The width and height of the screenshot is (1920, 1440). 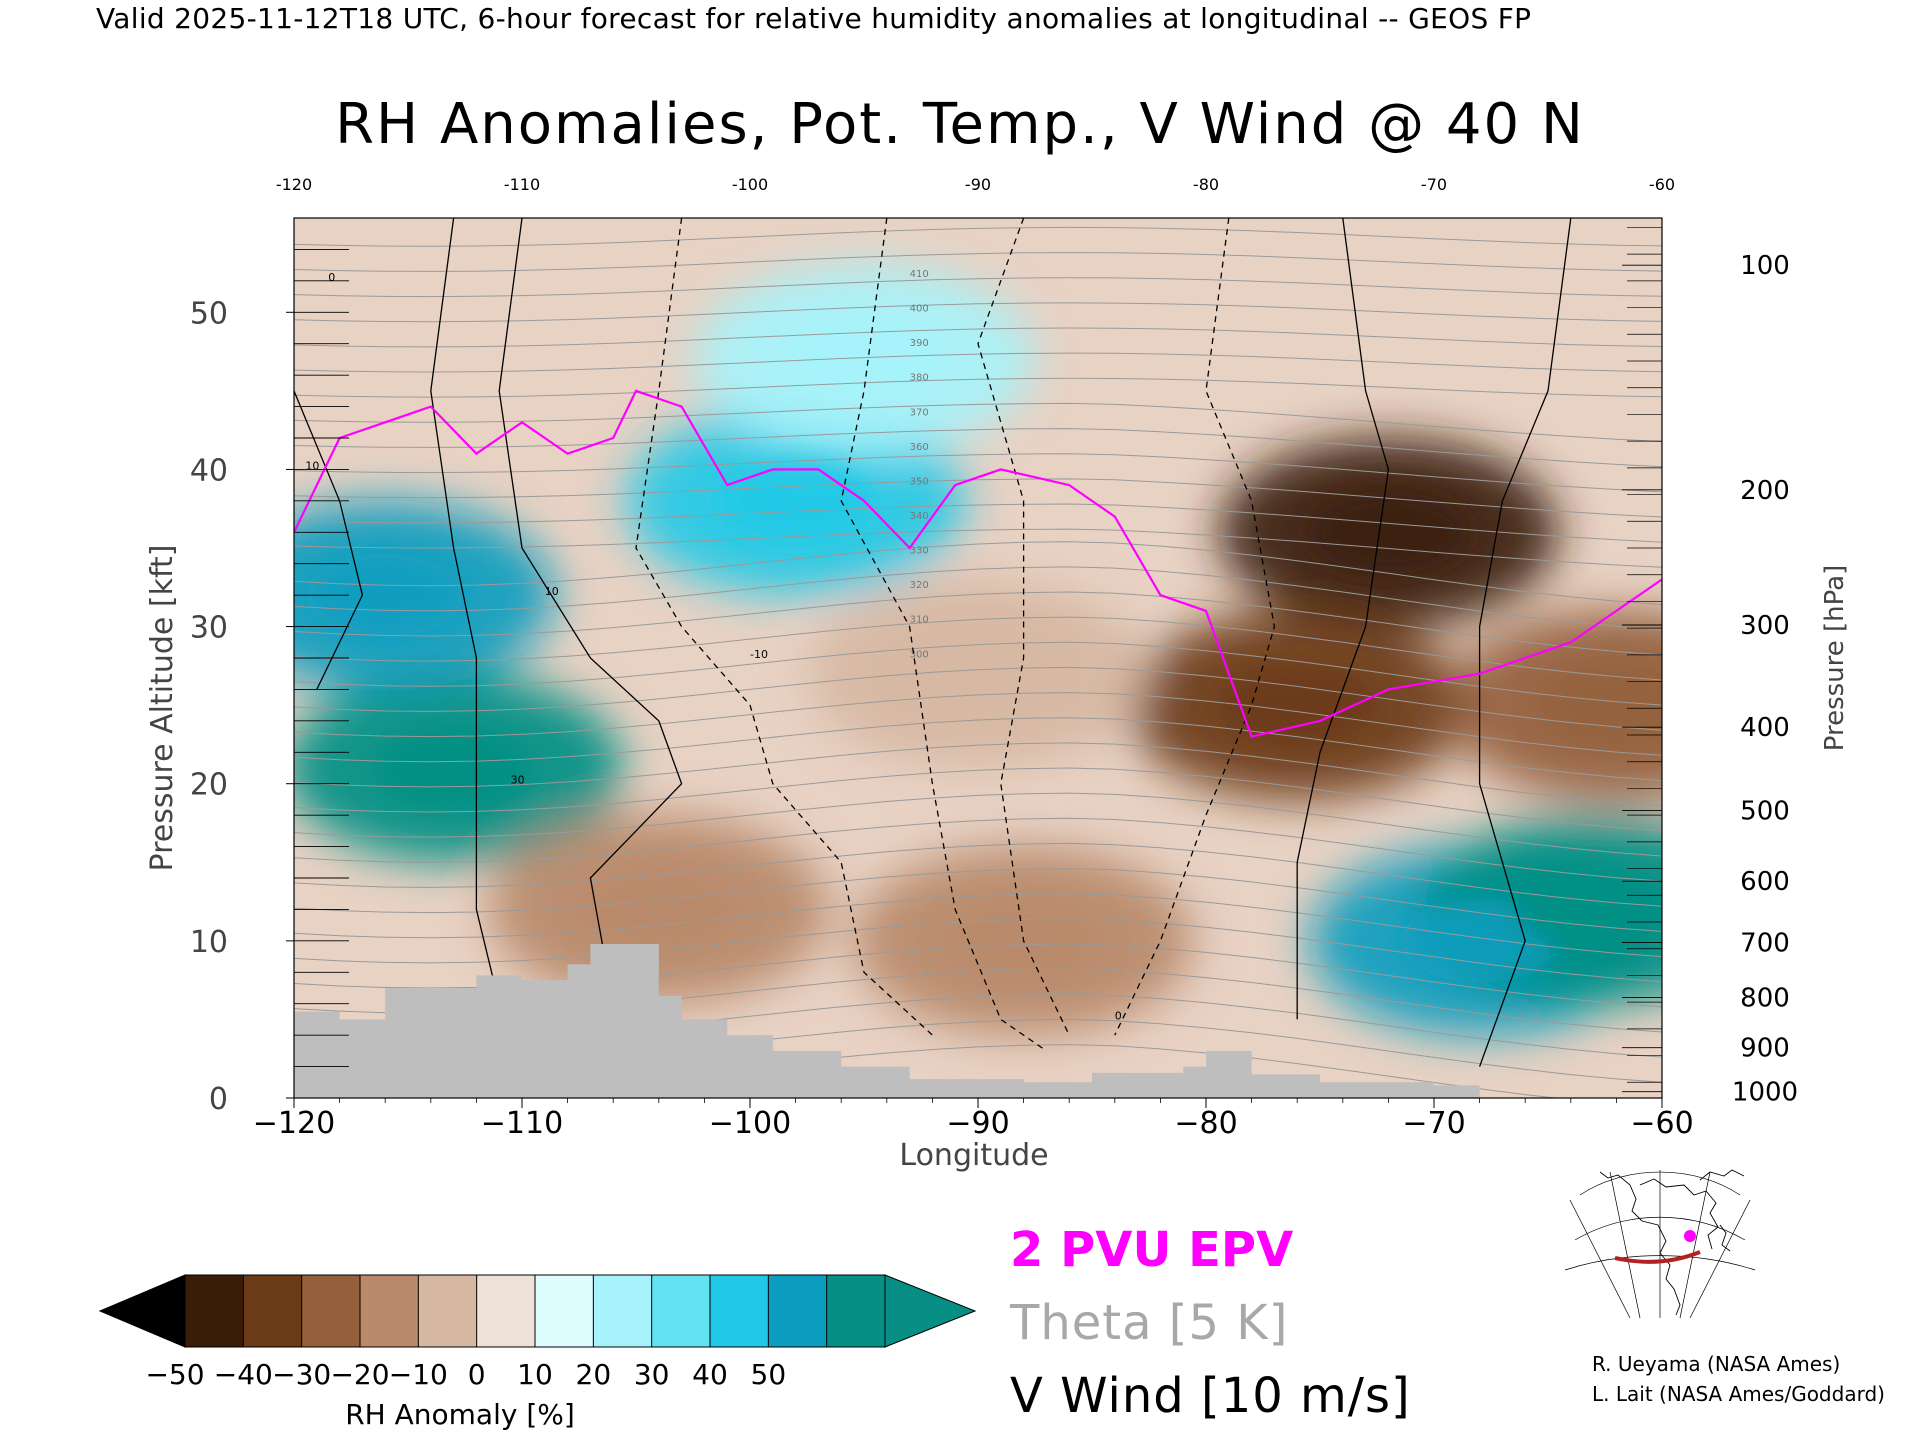 What do you see at coordinates (1433, 1123) in the screenshot?
I see `x-tick-label-5: −70` at bounding box center [1433, 1123].